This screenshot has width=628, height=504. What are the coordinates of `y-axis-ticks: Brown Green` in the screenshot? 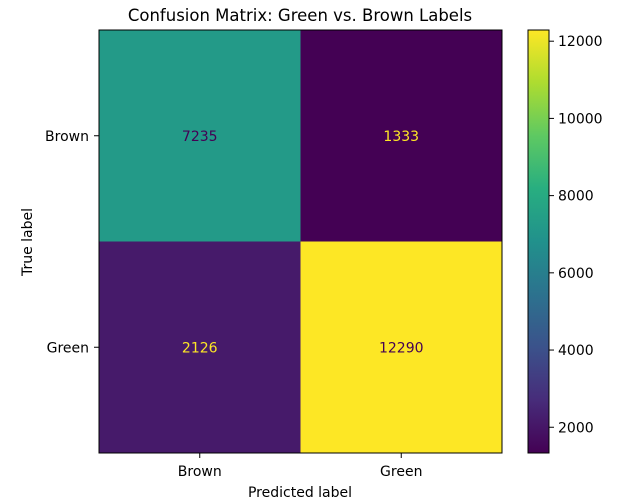 It's located at (72, 242).